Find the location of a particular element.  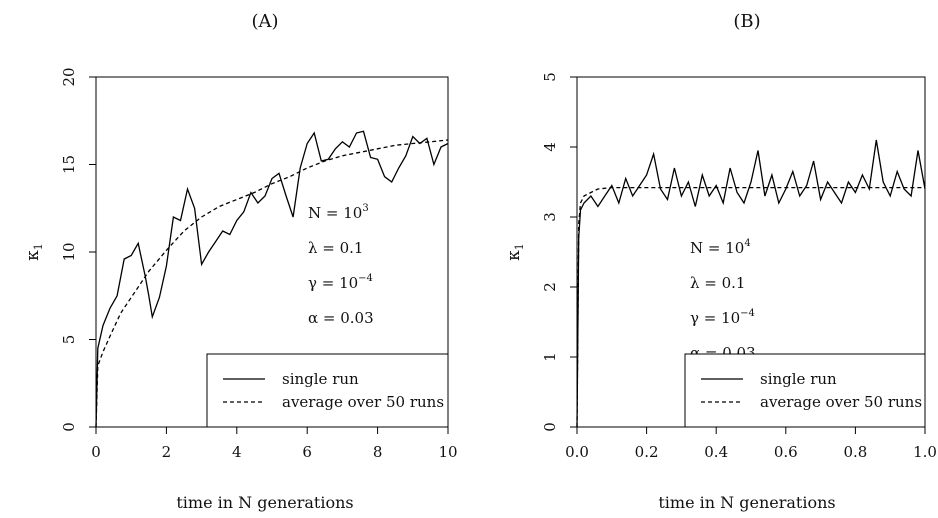

parameter-annotations: N = 103 λ = 0.1 γ = 10−4 α = 0.03 is located at coordinates (341, 265).